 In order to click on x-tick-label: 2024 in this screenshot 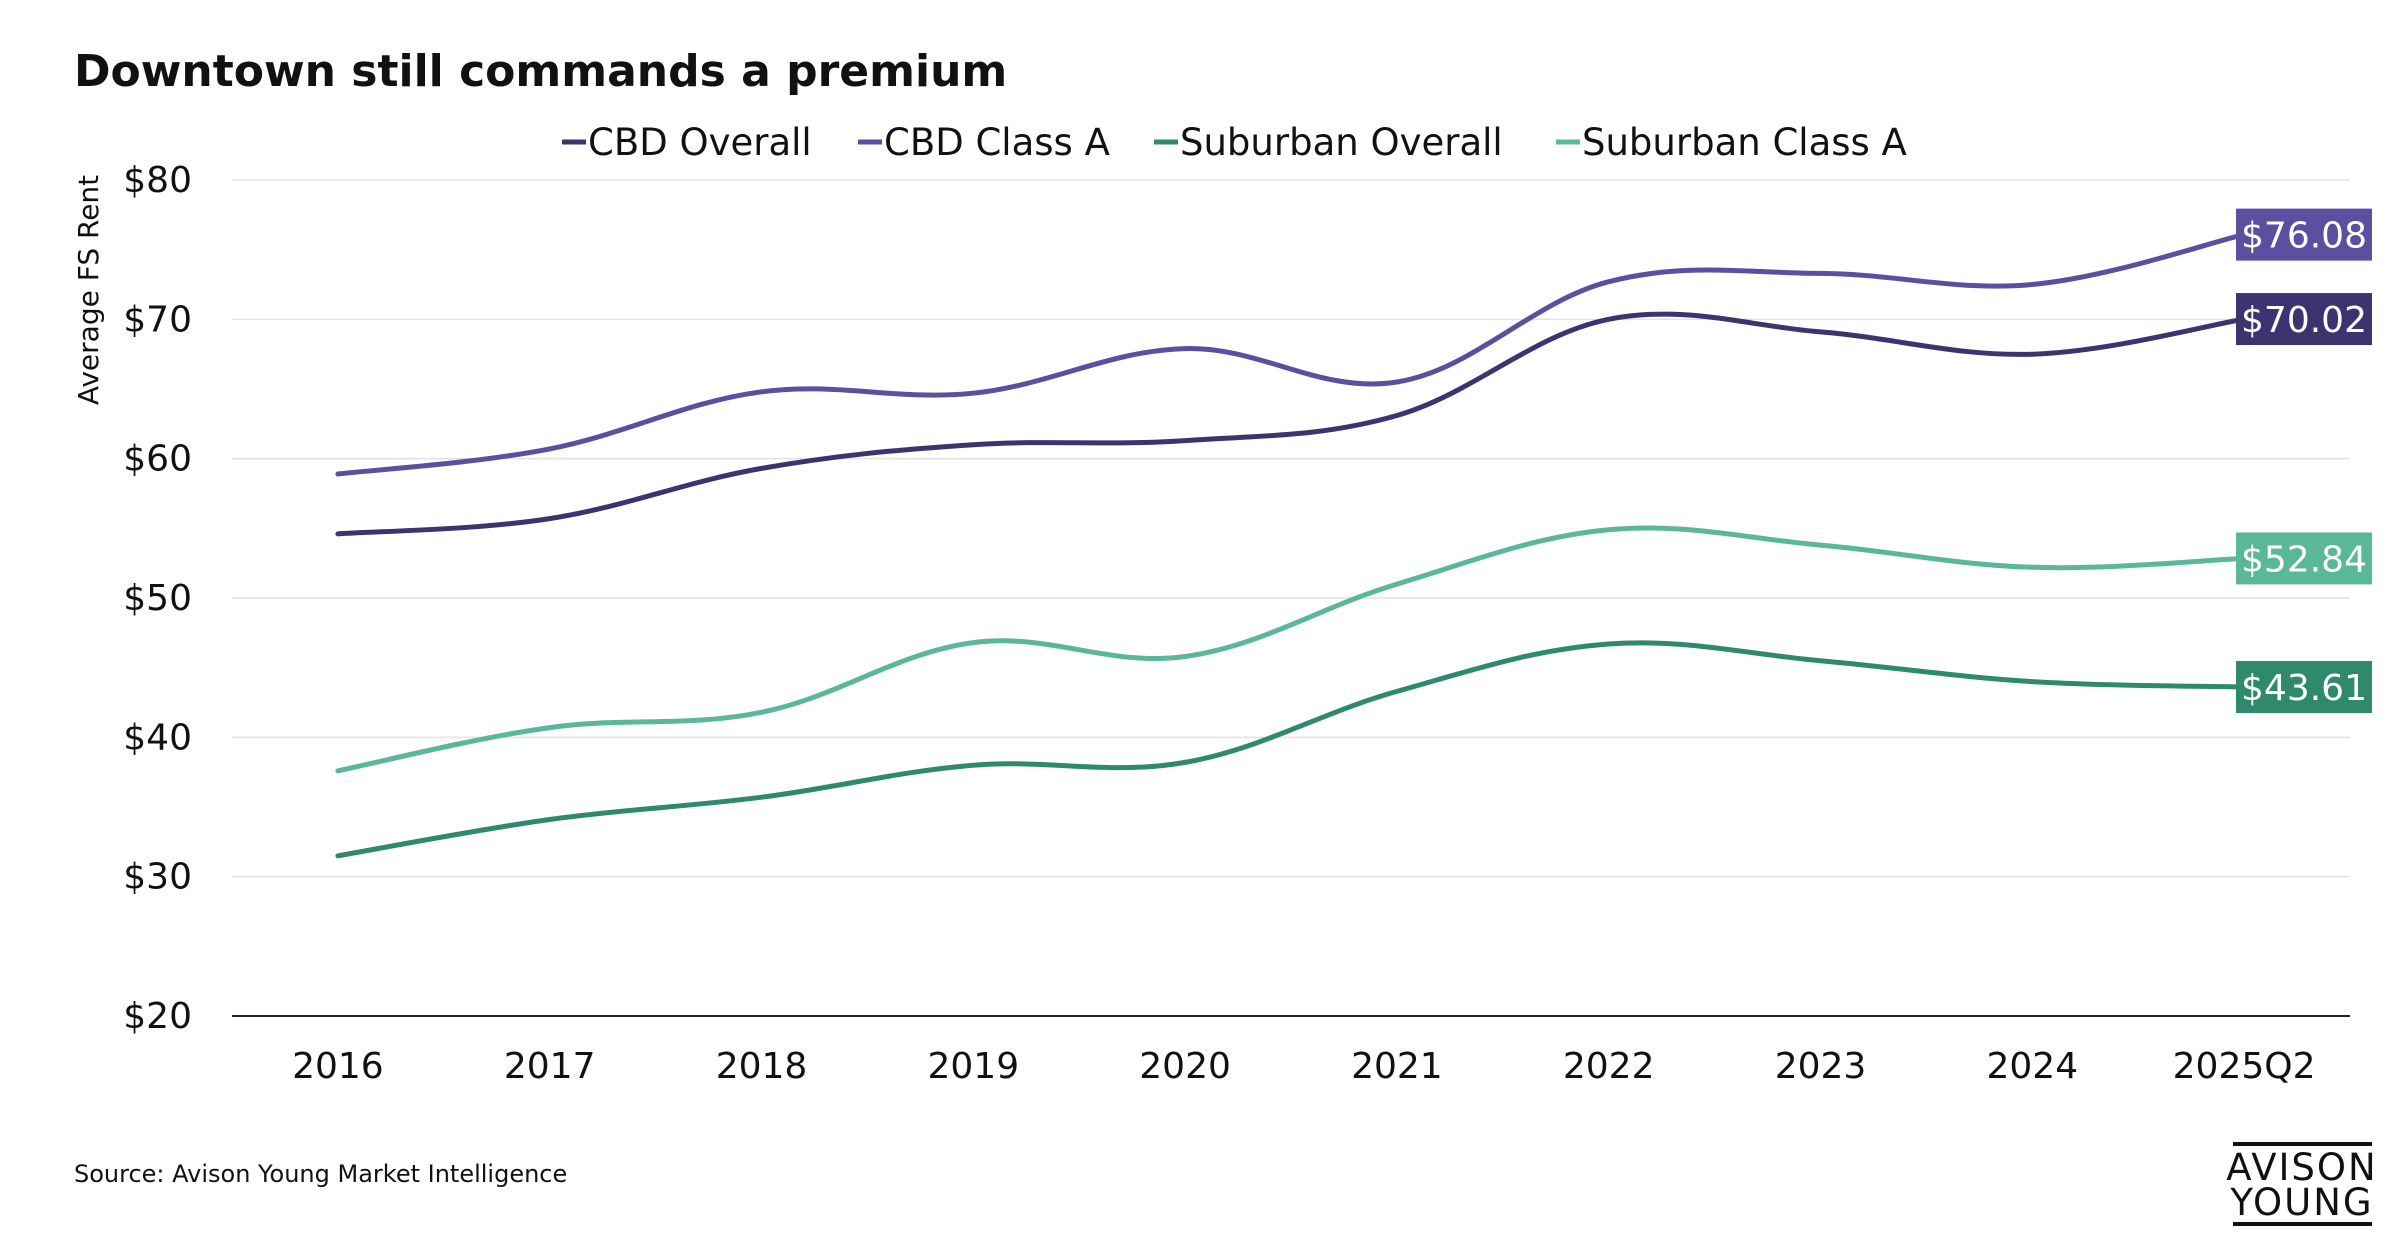, I will do `click(2032, 1066)`.